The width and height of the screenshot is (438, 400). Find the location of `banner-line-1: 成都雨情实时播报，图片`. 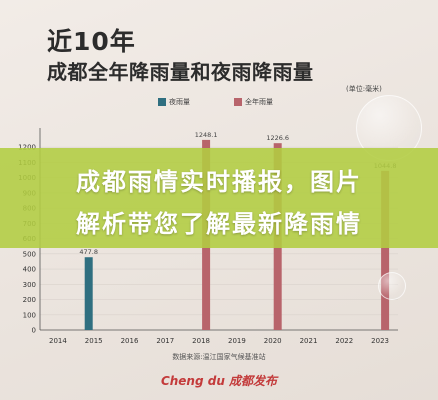

banner-line-1: 成都雨情实时播报，图片 is located at coordinates (219, 182).